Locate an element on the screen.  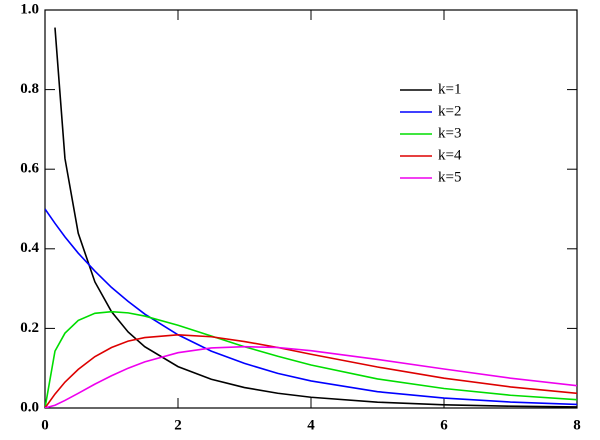
y-tick-label: 0.4 is located at coordinates (29, 248).